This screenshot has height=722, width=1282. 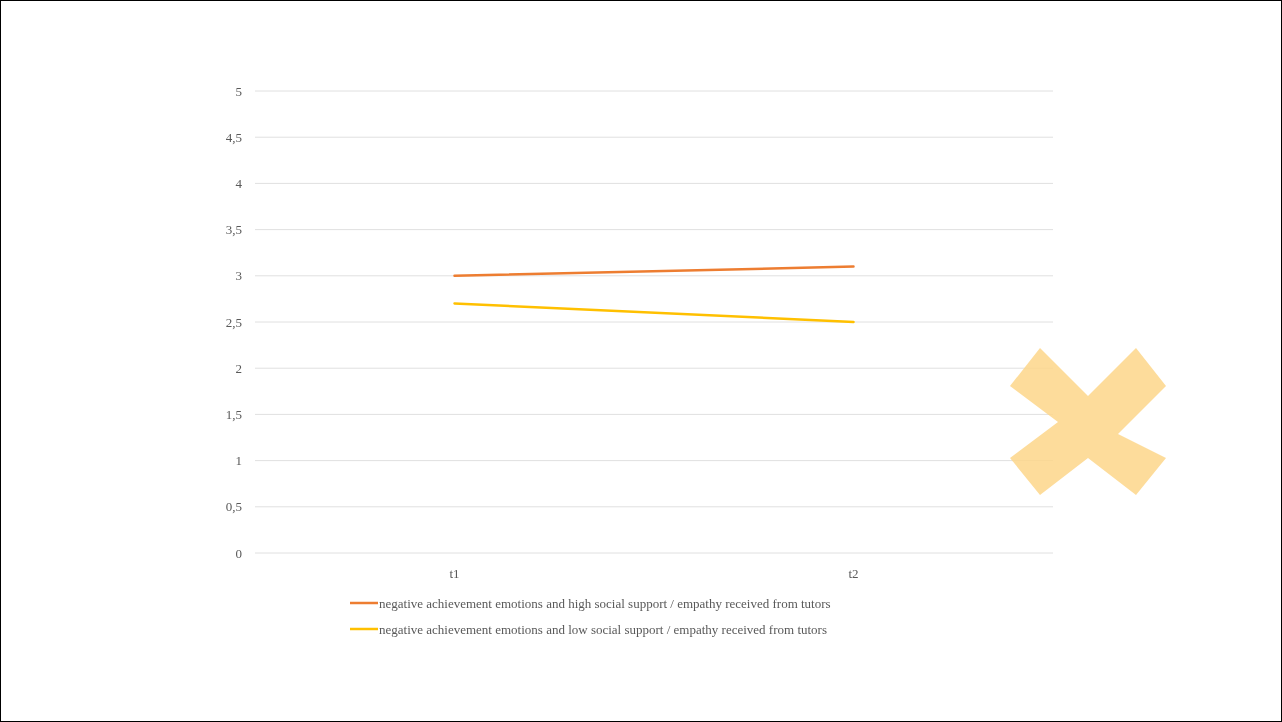 What do you see at coordinates (454, 573) in the screenshot?
I see `x-tick-label: t1` at bounding box center [454, 573].